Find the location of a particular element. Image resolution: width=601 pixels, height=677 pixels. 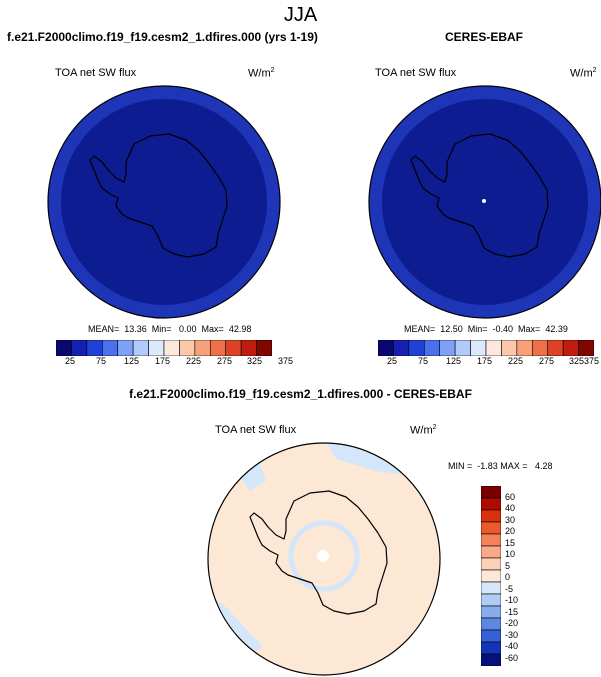

obs-pole-missing-dot is located at coordinates (484, 201).